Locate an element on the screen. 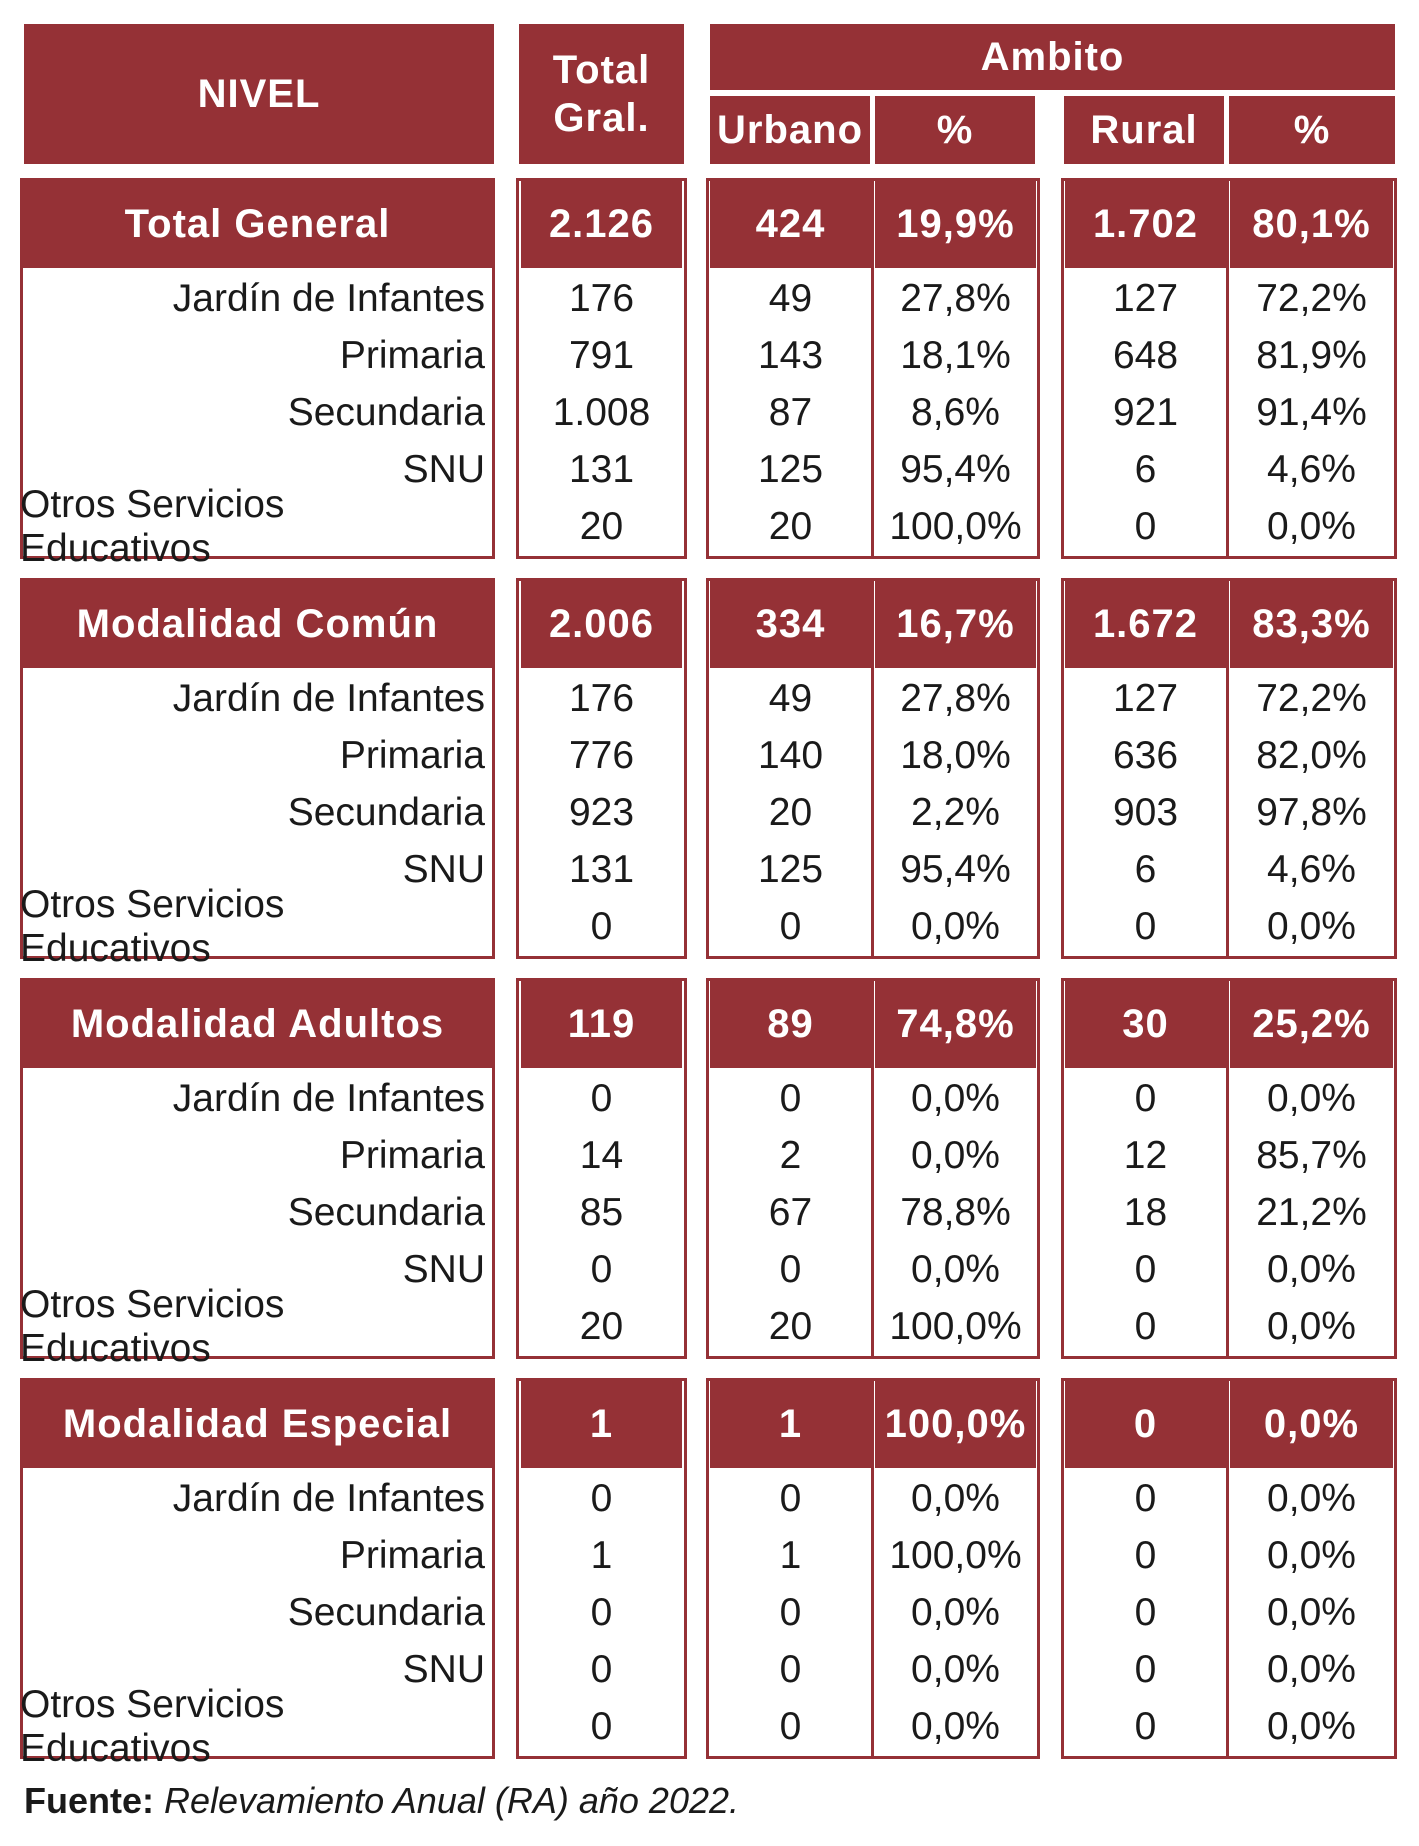 The image size is (1419, 1846). row-cell-total: 1 is located at coordinates (601, 1555).